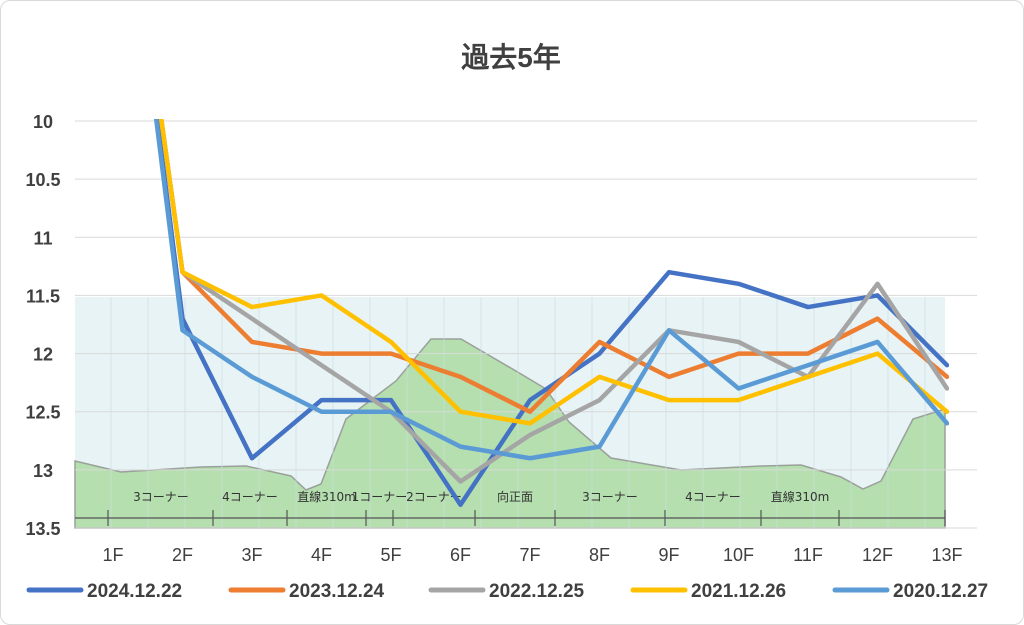 This screenshot has height=625, width=1024. Describe the element at coordinates (251, 555) in the screenshot. I see `x-tick-label-2: 3F` at that location.